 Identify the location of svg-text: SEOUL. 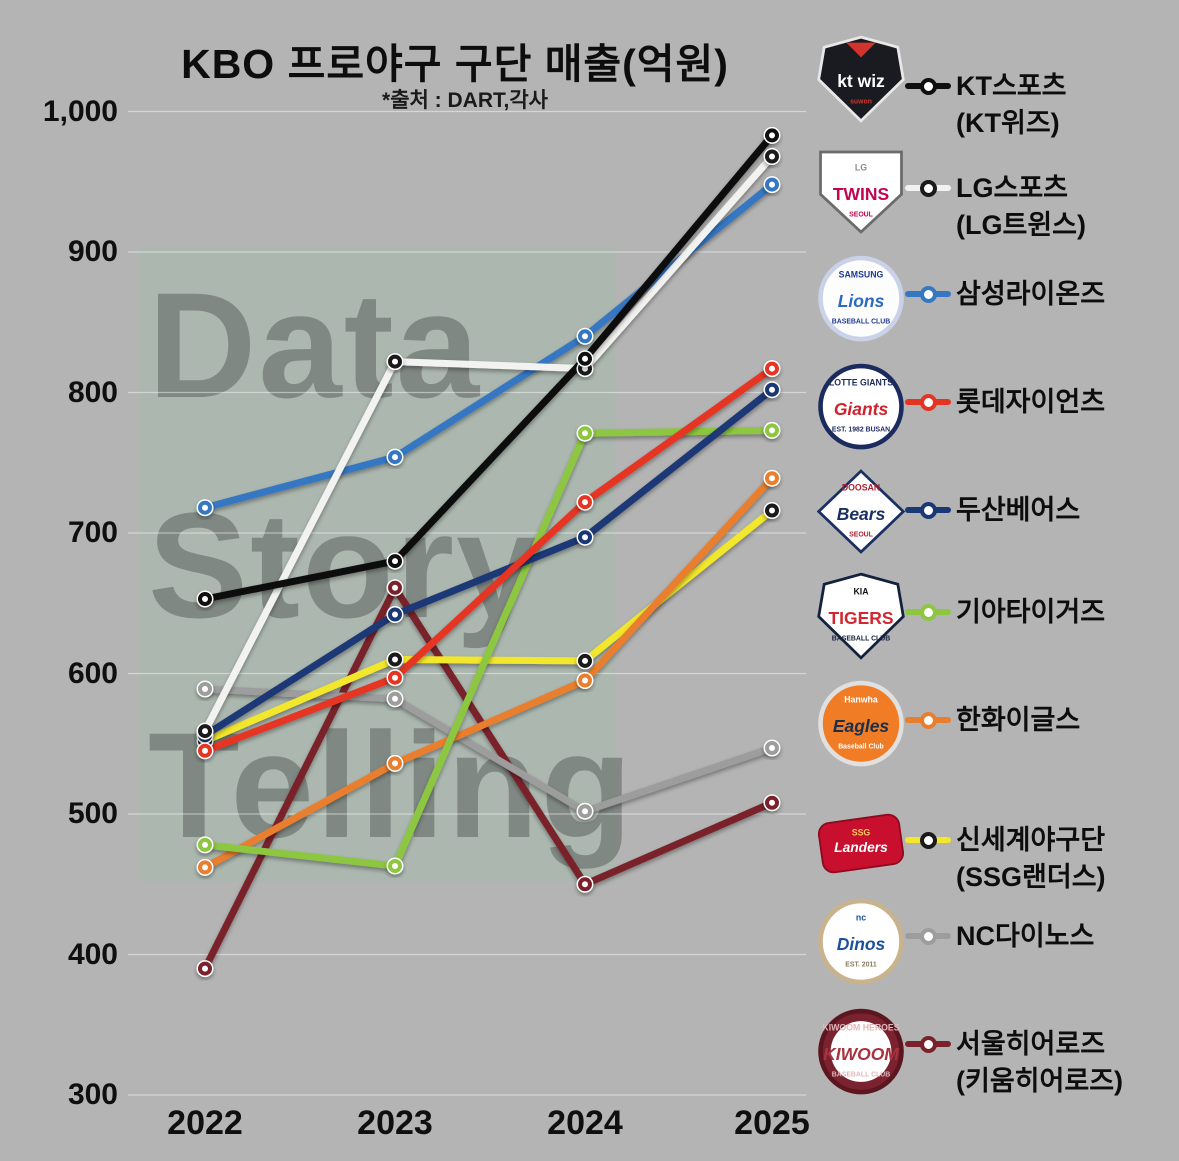
(861, 534).